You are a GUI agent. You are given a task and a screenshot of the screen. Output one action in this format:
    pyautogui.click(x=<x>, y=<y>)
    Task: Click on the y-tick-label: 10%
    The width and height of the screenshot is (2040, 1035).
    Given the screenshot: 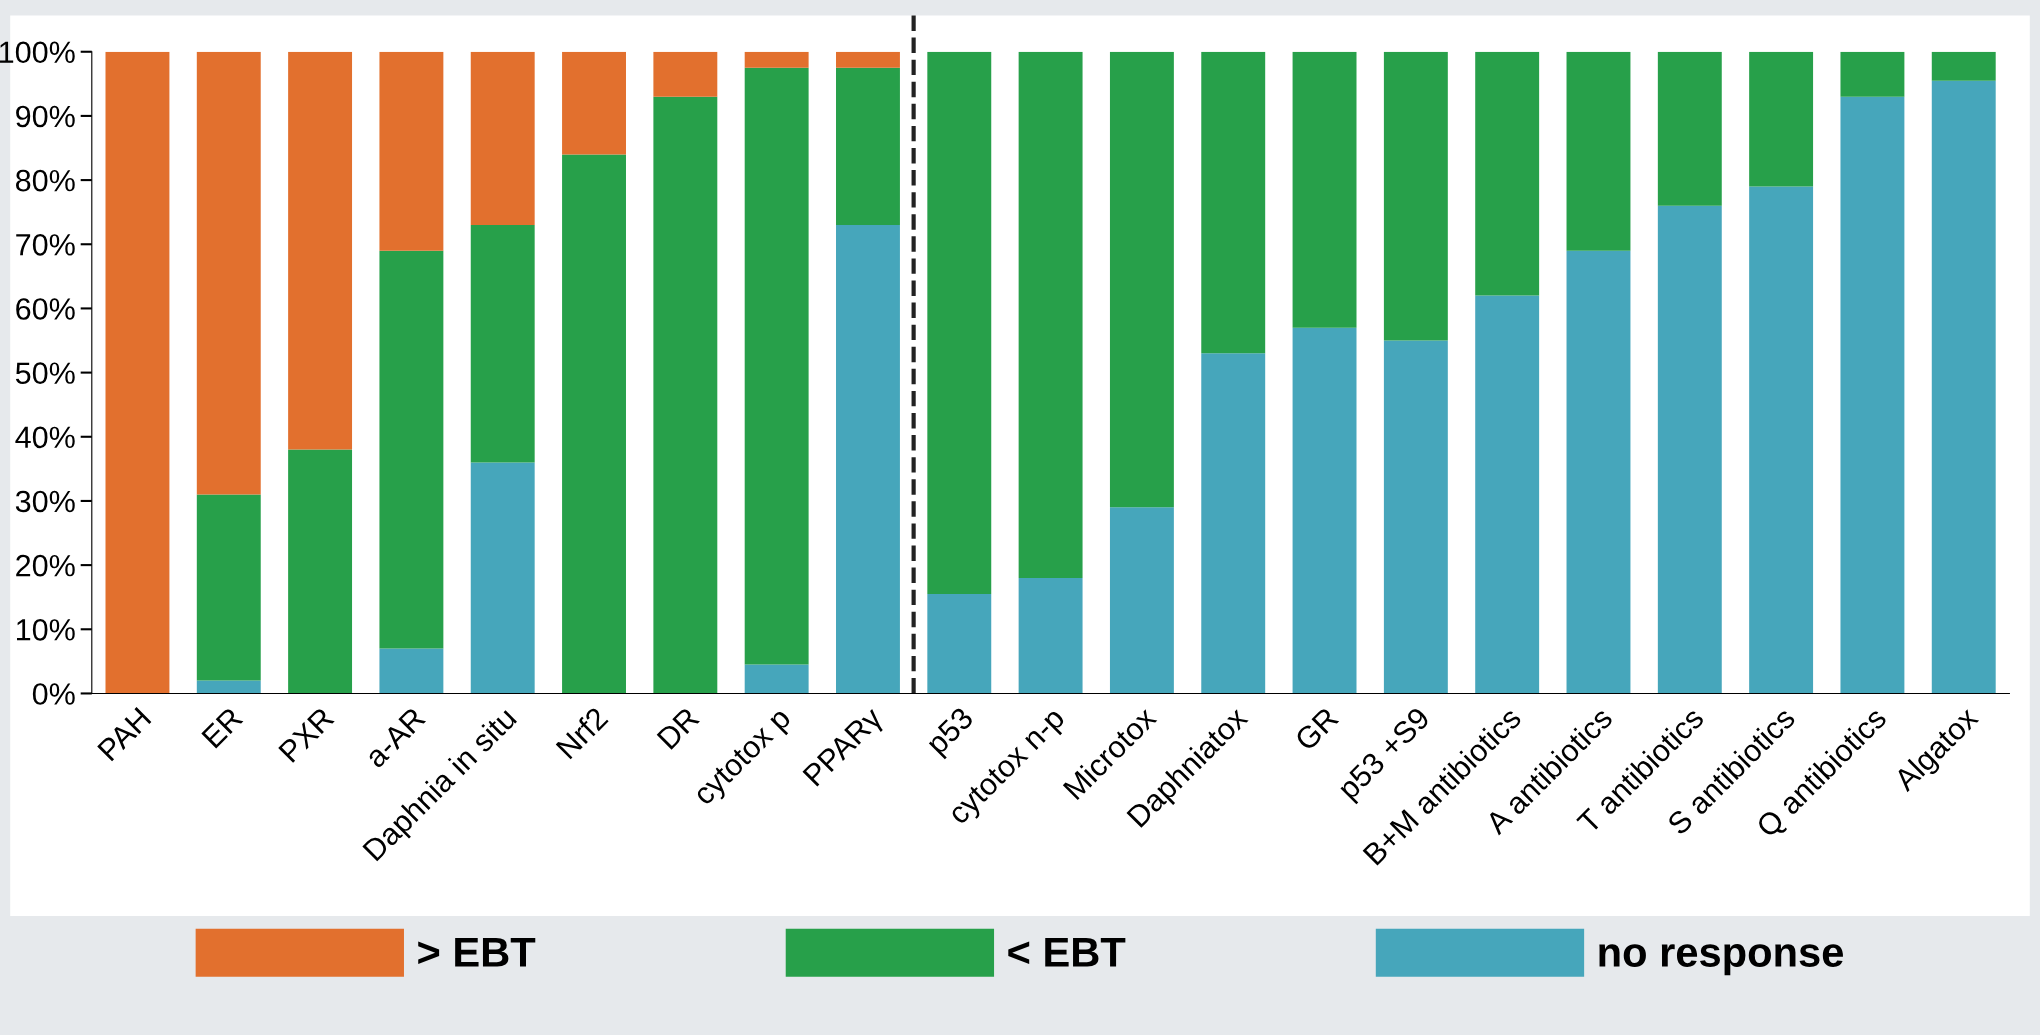 What is the action you would take?
    pyautogui.click(x=46, y=630)
    